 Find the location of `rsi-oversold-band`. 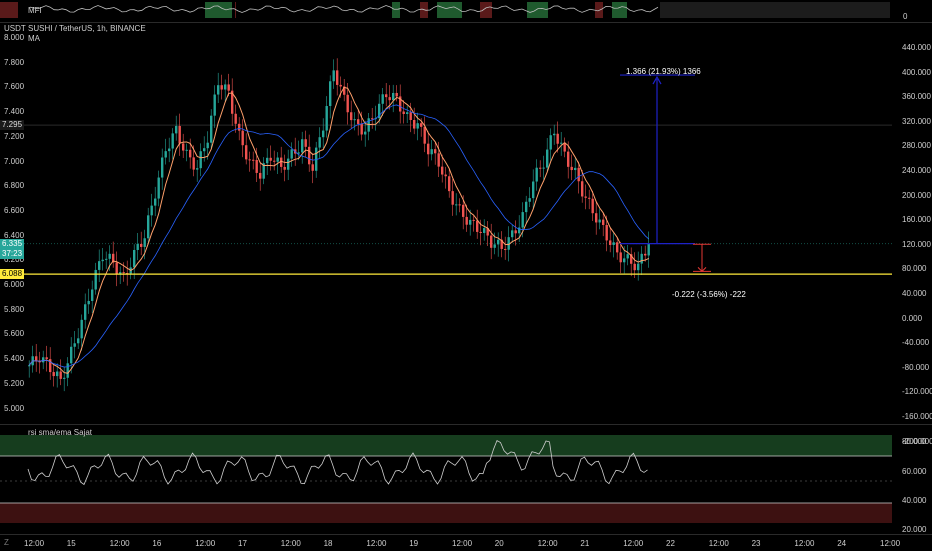

rsi-oversold-band is located at coordinates (446, 513).